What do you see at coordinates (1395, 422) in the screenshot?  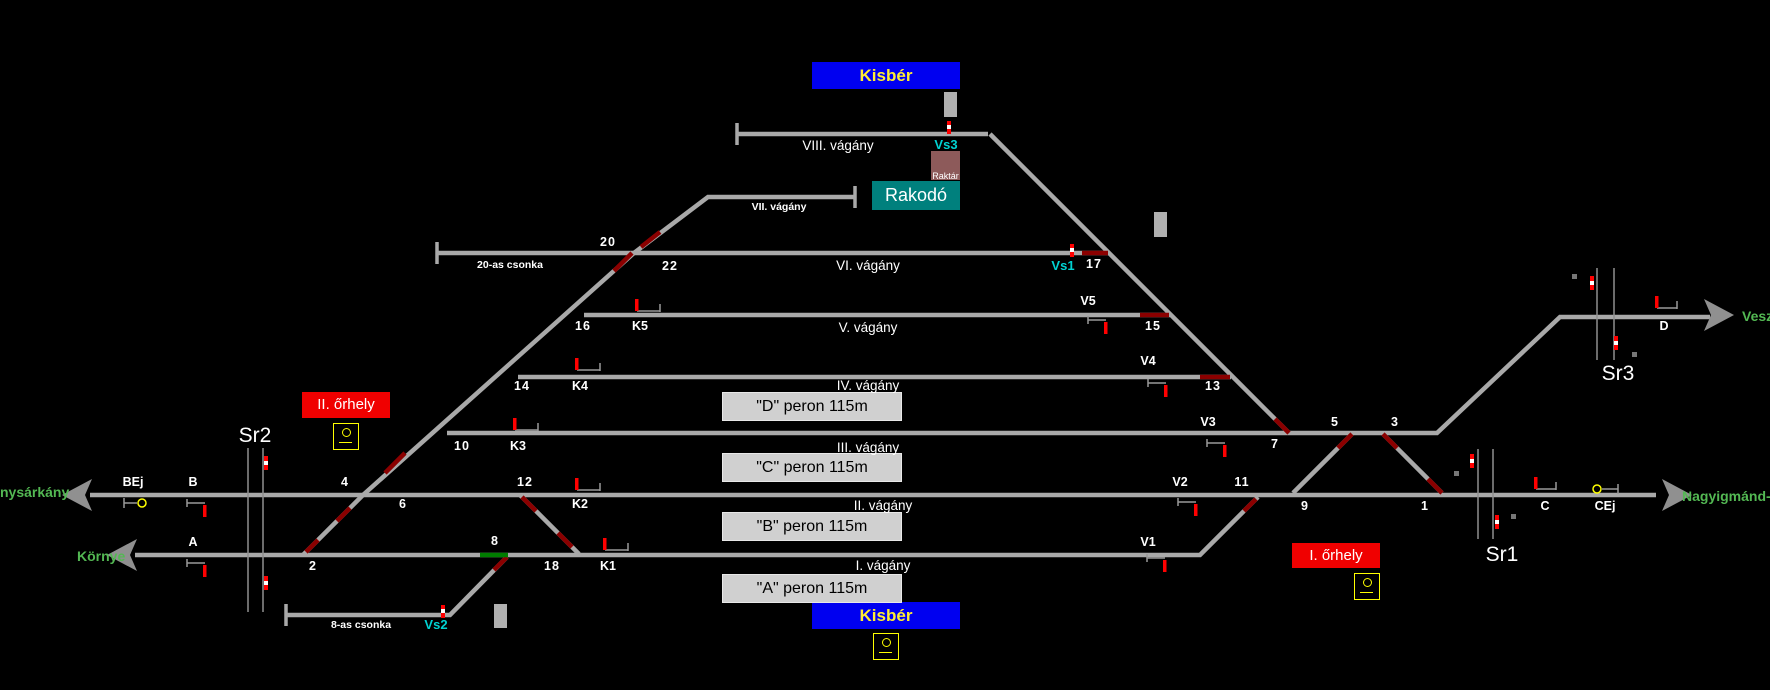 I see `switch-3: 3` at bounding box center [1395, 422].